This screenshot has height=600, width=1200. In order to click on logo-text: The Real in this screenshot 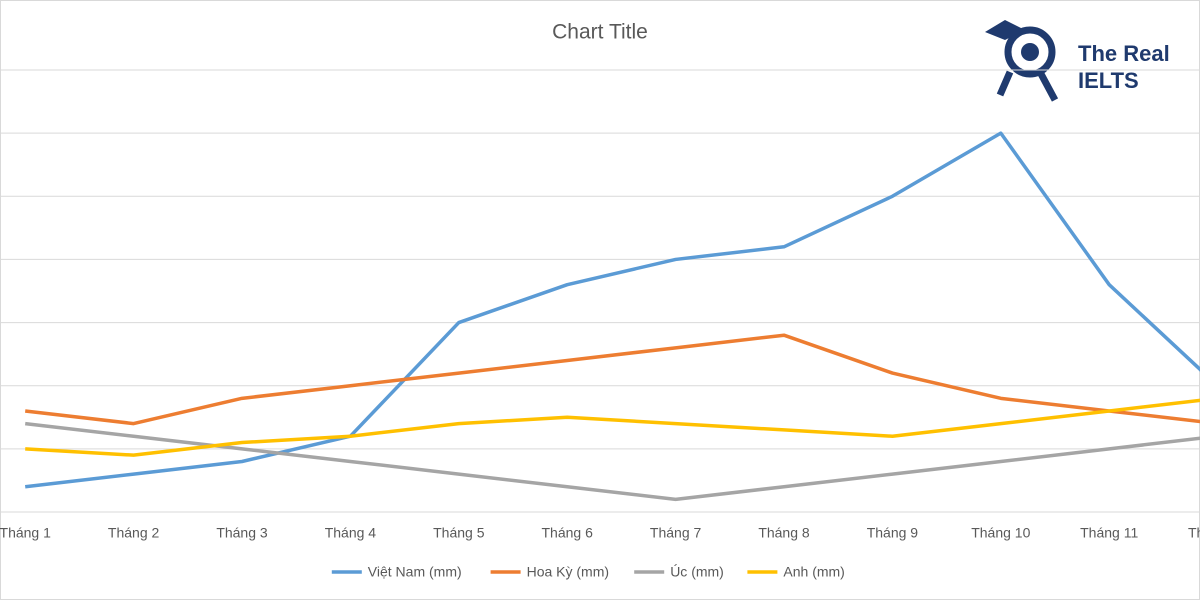, I will do `click(1124, 53)`.